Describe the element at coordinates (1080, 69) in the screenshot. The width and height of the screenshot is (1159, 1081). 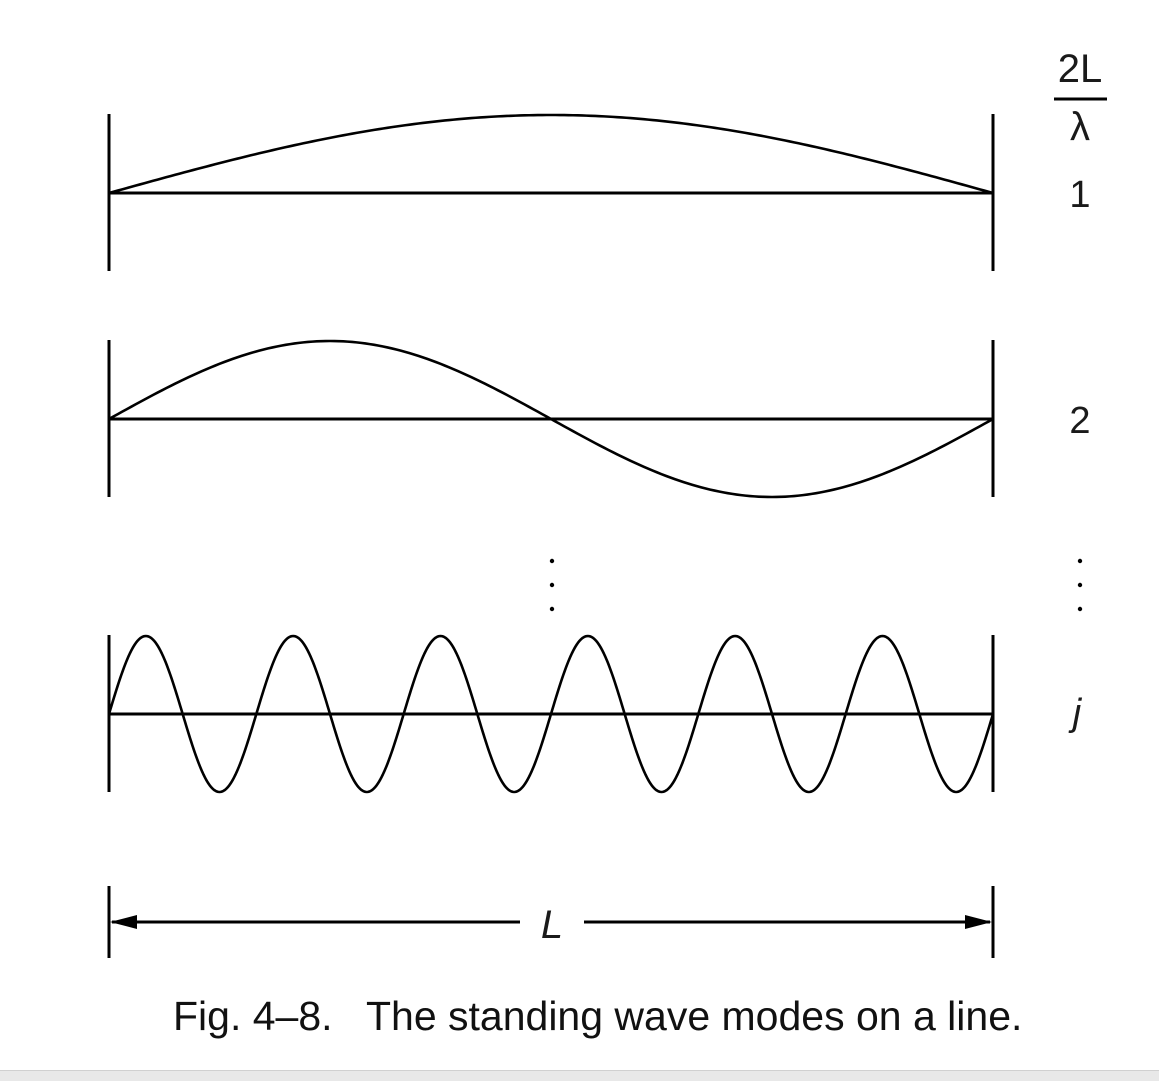
I see `header-numerator: 2L` at that location.